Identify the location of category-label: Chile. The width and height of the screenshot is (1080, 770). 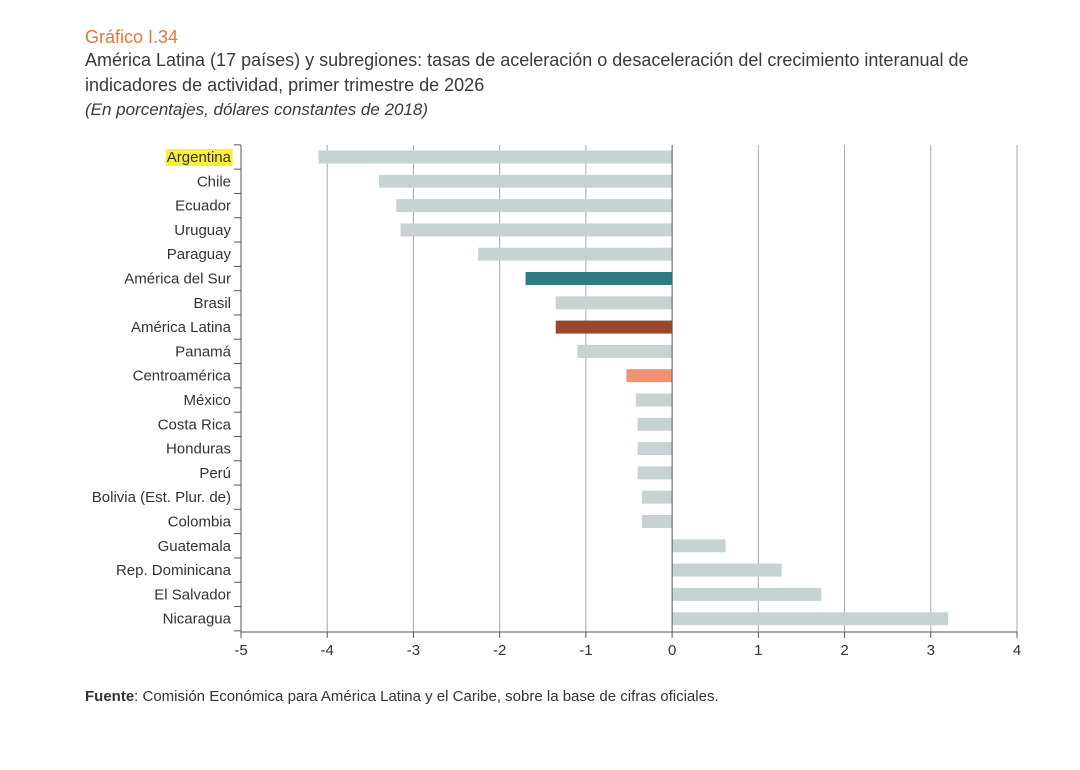
(214, 181).